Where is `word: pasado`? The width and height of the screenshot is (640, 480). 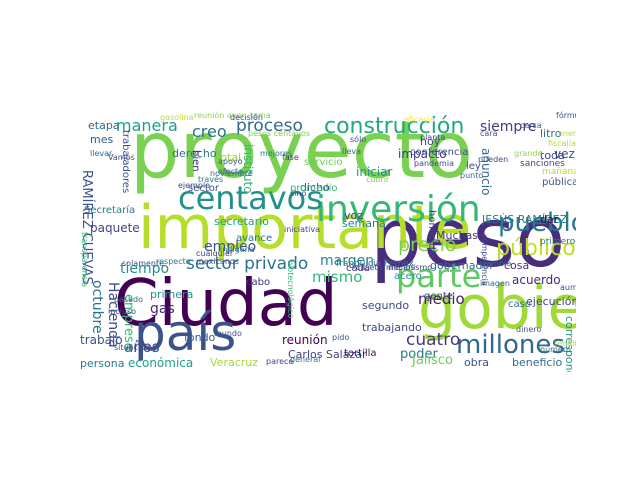 word: pasado is located at coordinates (129, 299).